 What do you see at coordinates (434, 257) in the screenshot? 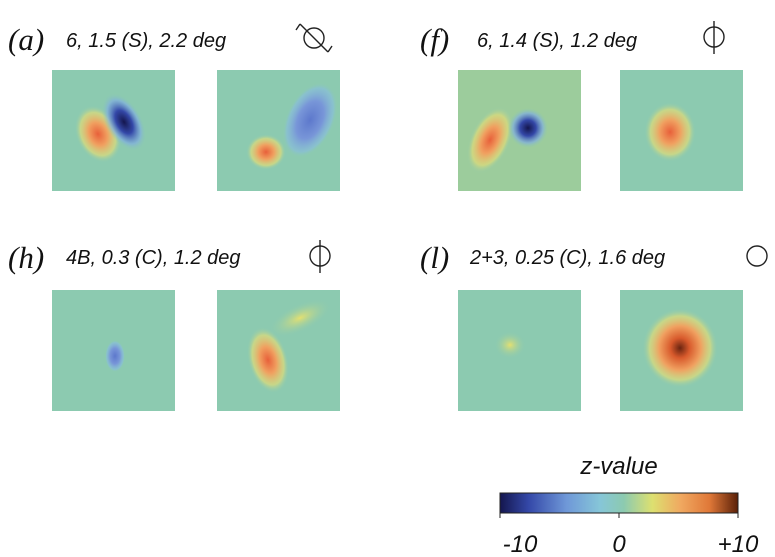
I see `panel-label: (l)` at bounding box center [434, 257].